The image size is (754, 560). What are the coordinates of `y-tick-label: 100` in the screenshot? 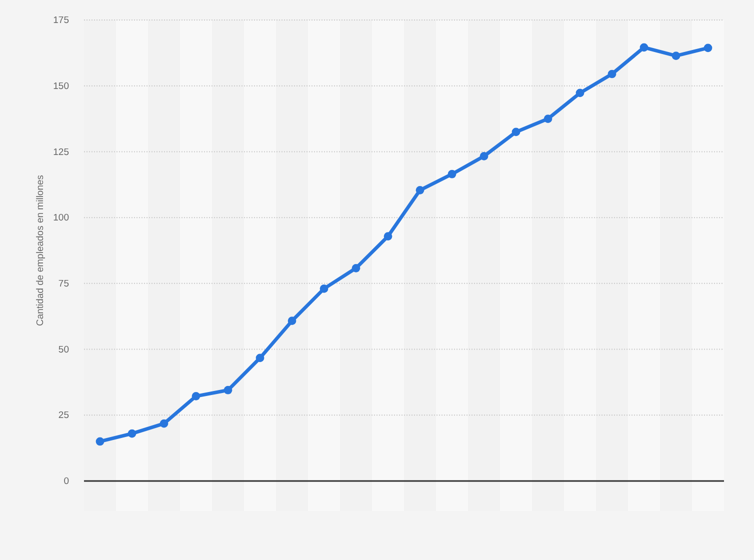 It's located at (61, 218).